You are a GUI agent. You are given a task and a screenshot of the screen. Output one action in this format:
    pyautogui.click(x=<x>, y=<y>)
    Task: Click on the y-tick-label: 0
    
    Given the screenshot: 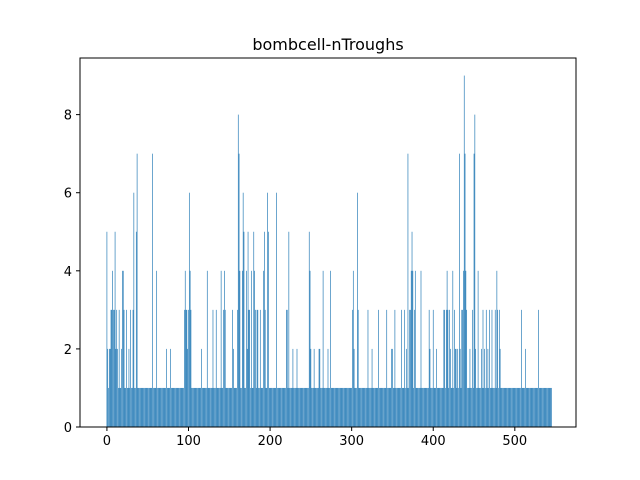 What is the action you would take?
    pyautogui.click(x=68, y=428)
    